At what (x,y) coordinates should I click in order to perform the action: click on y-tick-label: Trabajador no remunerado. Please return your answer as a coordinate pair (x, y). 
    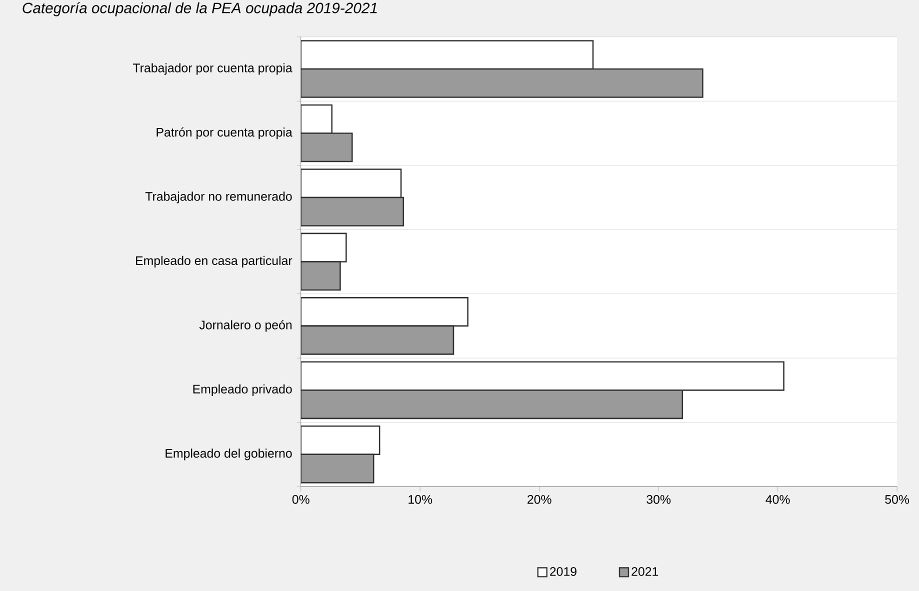
    Looking at the image, I should click on (218, 198).